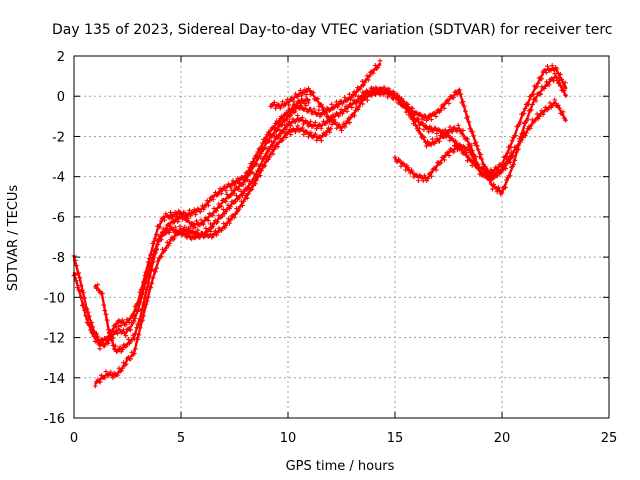 The image size is (640, 480). What do you see at coordinates (502, 438) in the screenshot?
I see `x-tick-label: 20` at bounding box center [502, 438].